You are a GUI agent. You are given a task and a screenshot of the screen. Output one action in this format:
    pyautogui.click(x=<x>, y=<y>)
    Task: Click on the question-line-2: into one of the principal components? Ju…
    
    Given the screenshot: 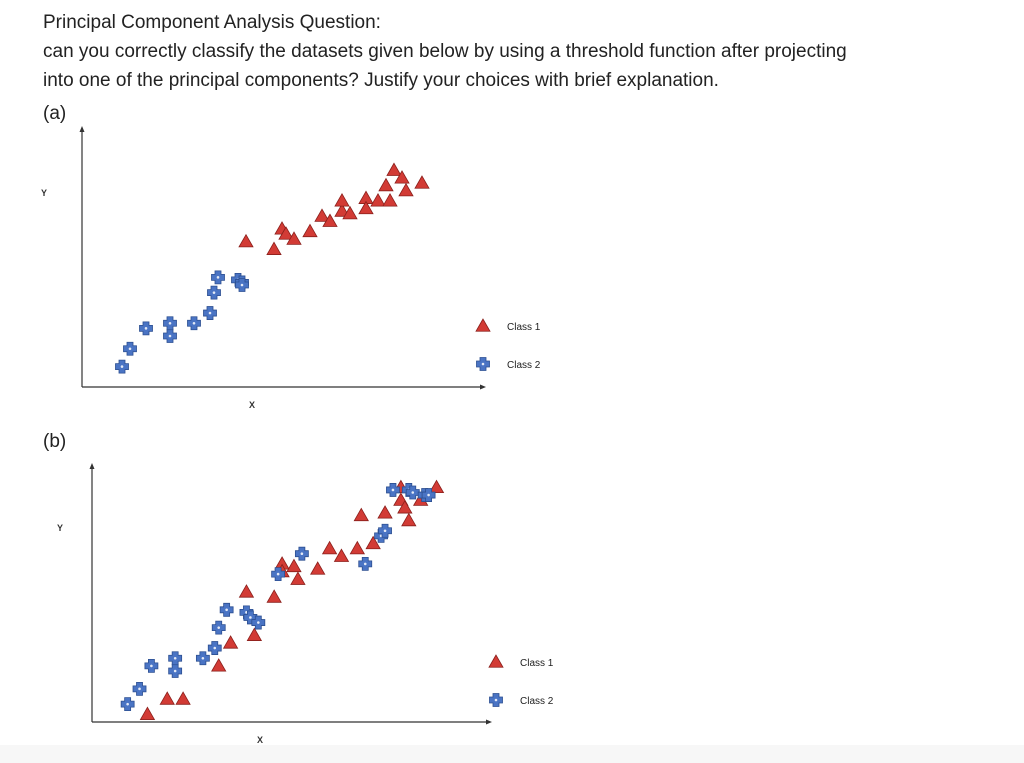 What is the action you would take?
    pyautogui.click(x=381, y=80)
    